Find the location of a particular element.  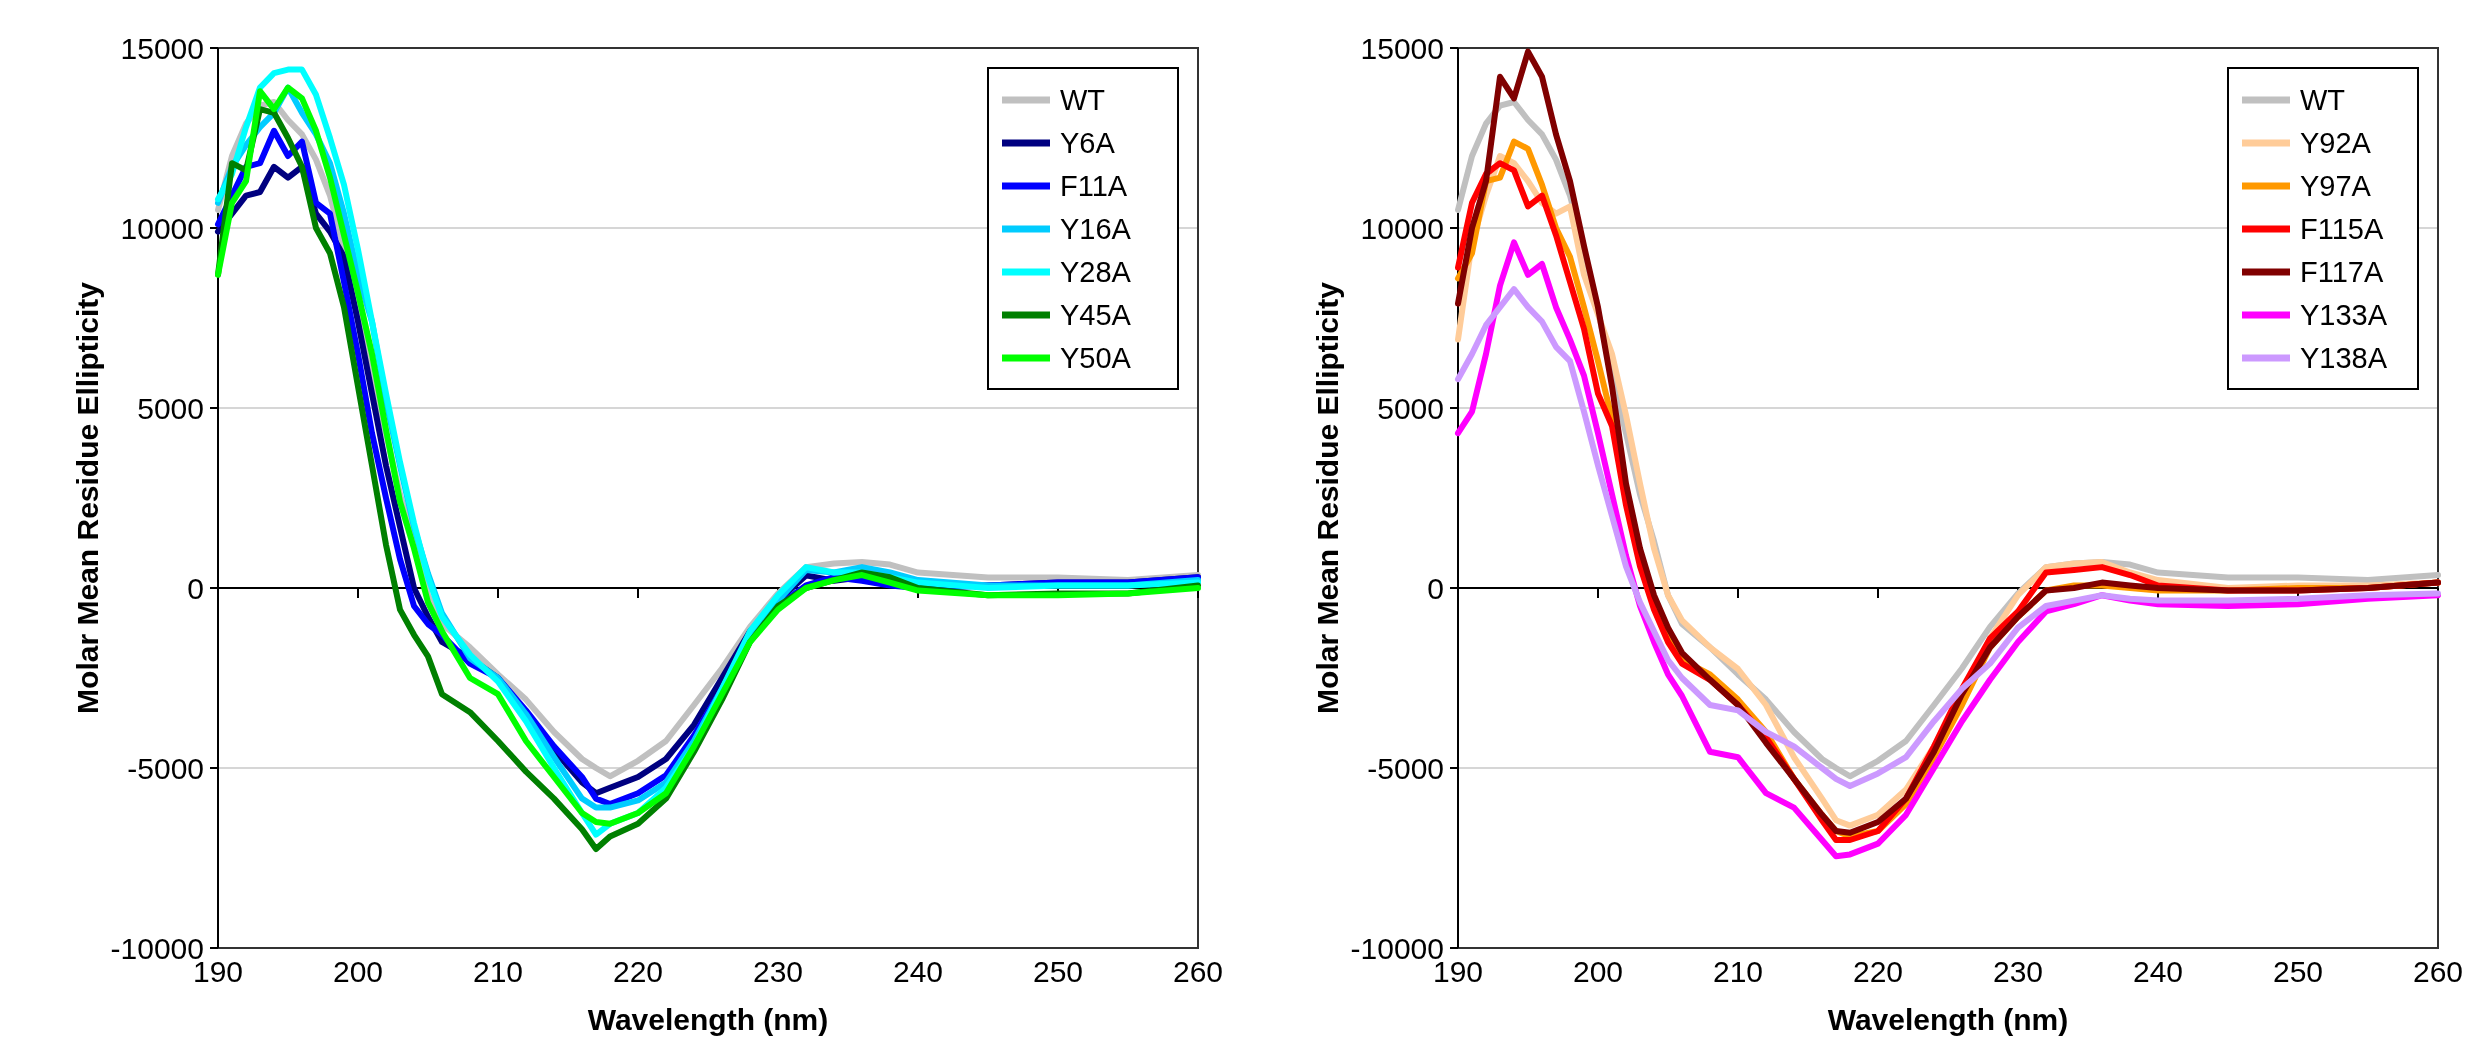

legend-label: F117A is located at coordinates (2342, 272).